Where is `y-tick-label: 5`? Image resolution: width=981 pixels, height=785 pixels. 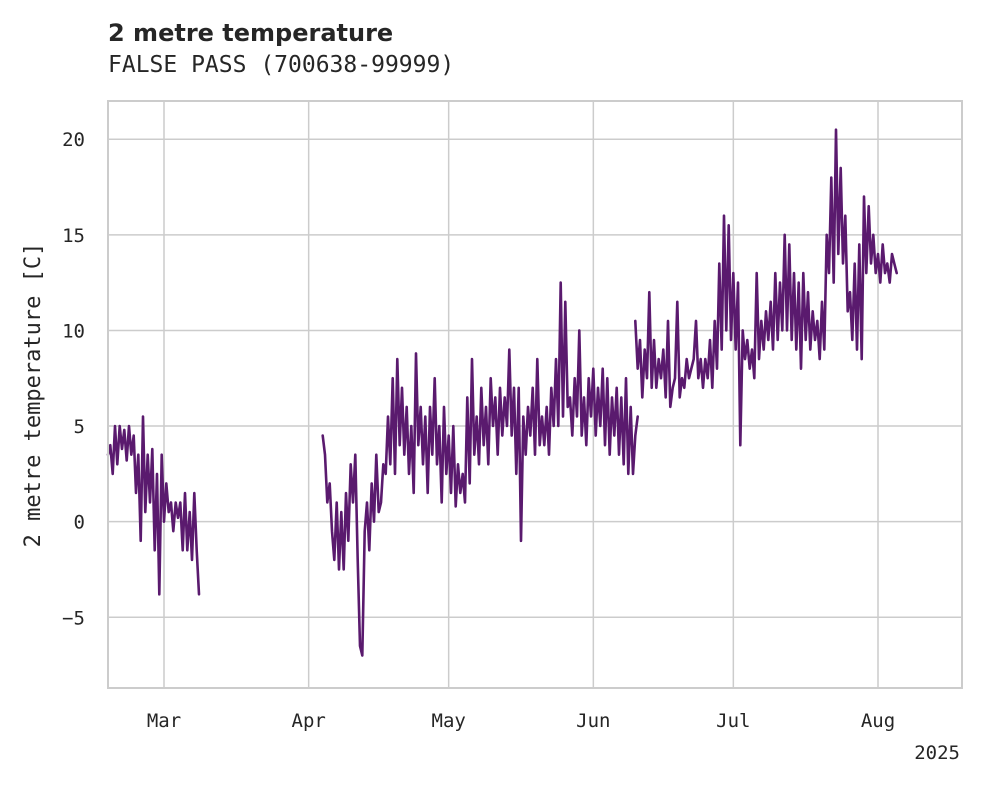
y-tick-label: 5 is located at coordinates (79, 427).